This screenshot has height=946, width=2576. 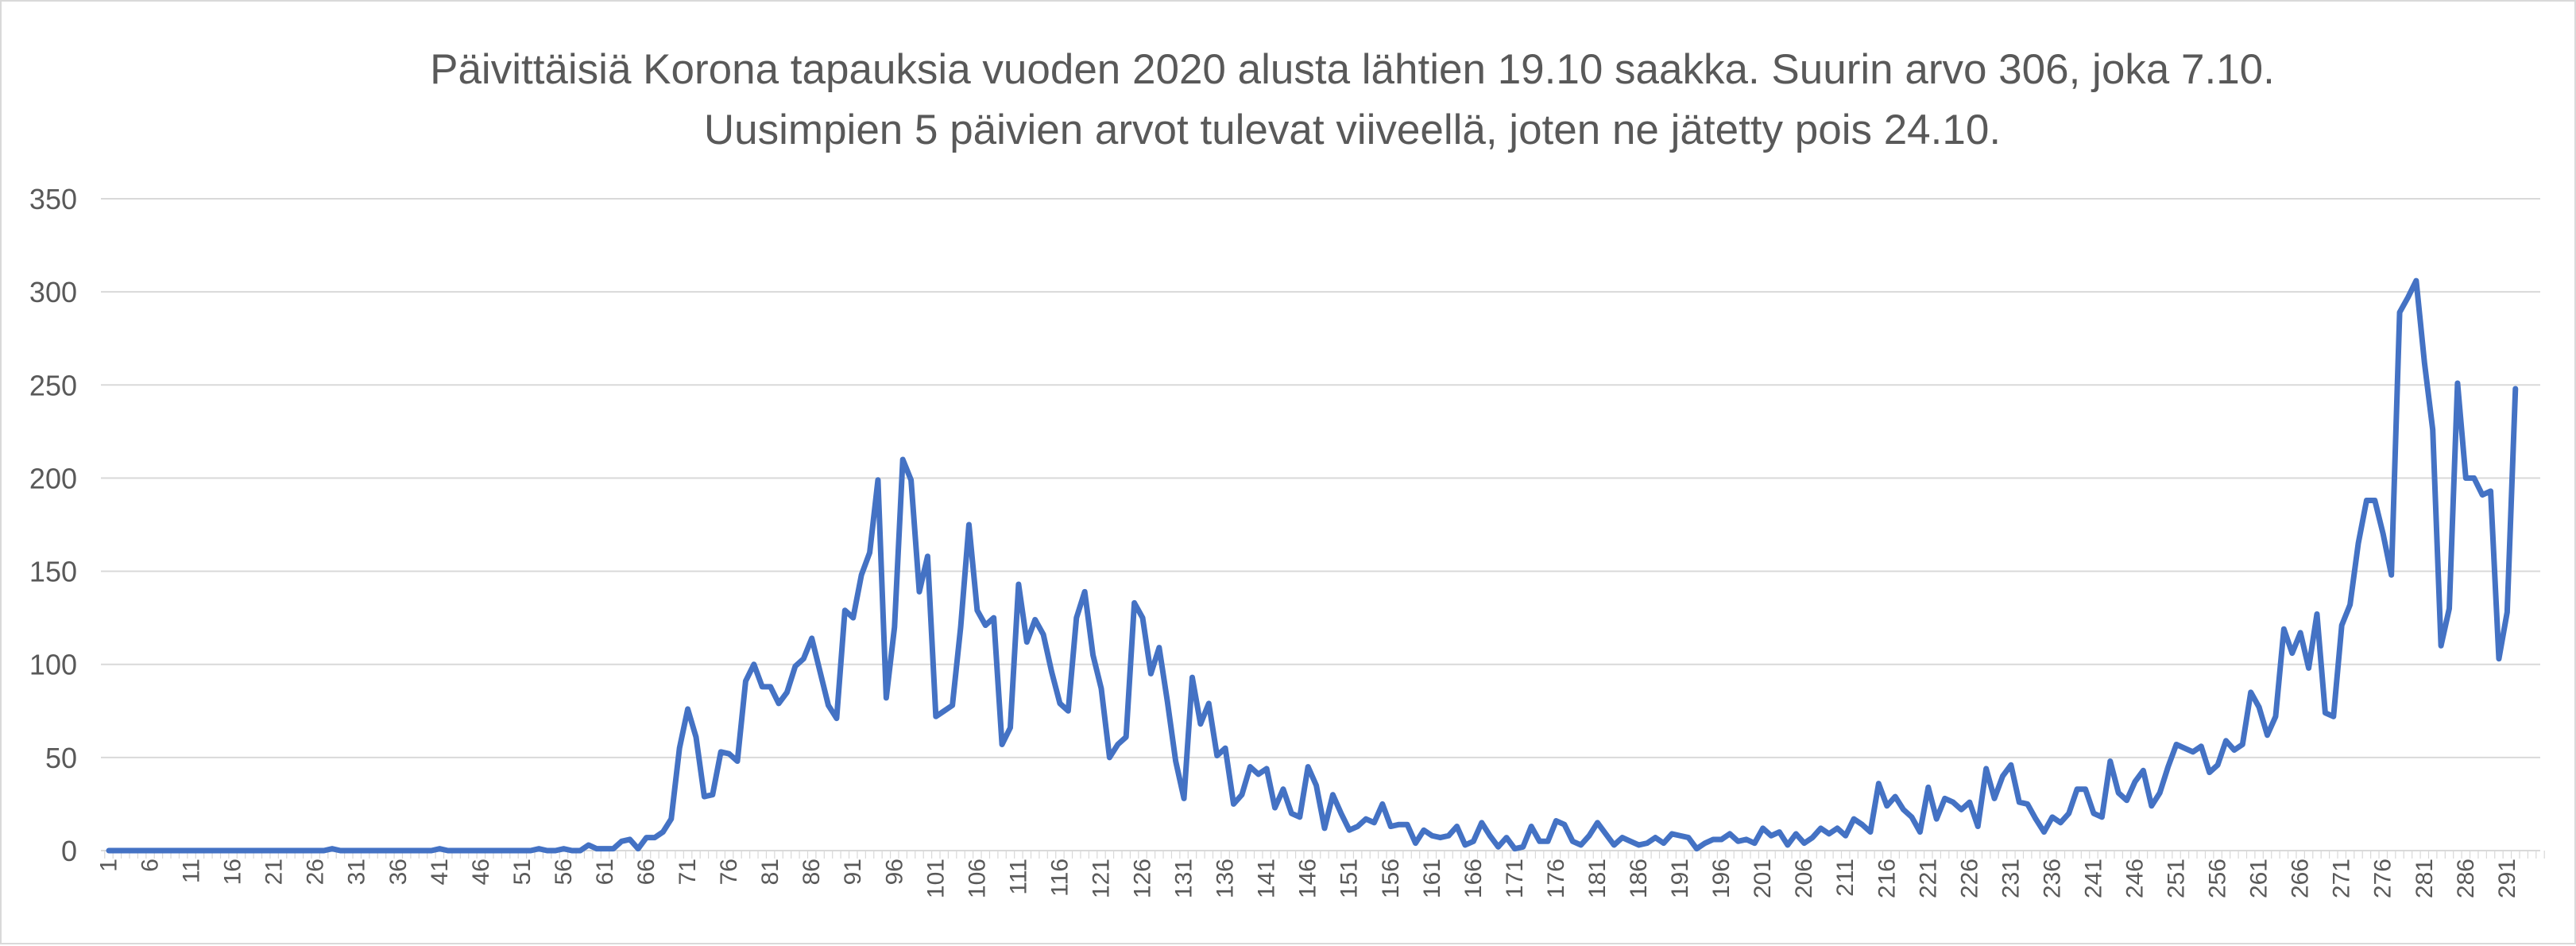 I want to click on x-tick-label: 136, so click(x=1226, y=878).